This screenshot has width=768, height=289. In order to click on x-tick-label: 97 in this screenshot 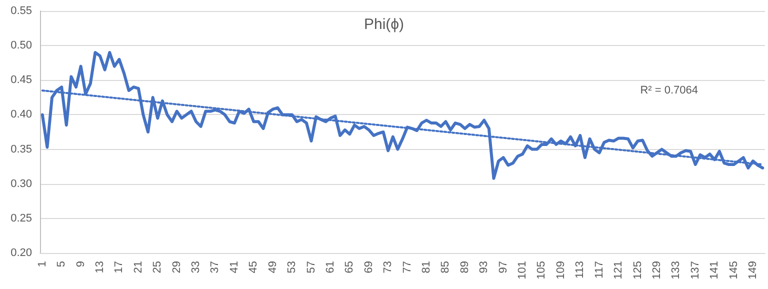, I will do `click(503, 267)`.